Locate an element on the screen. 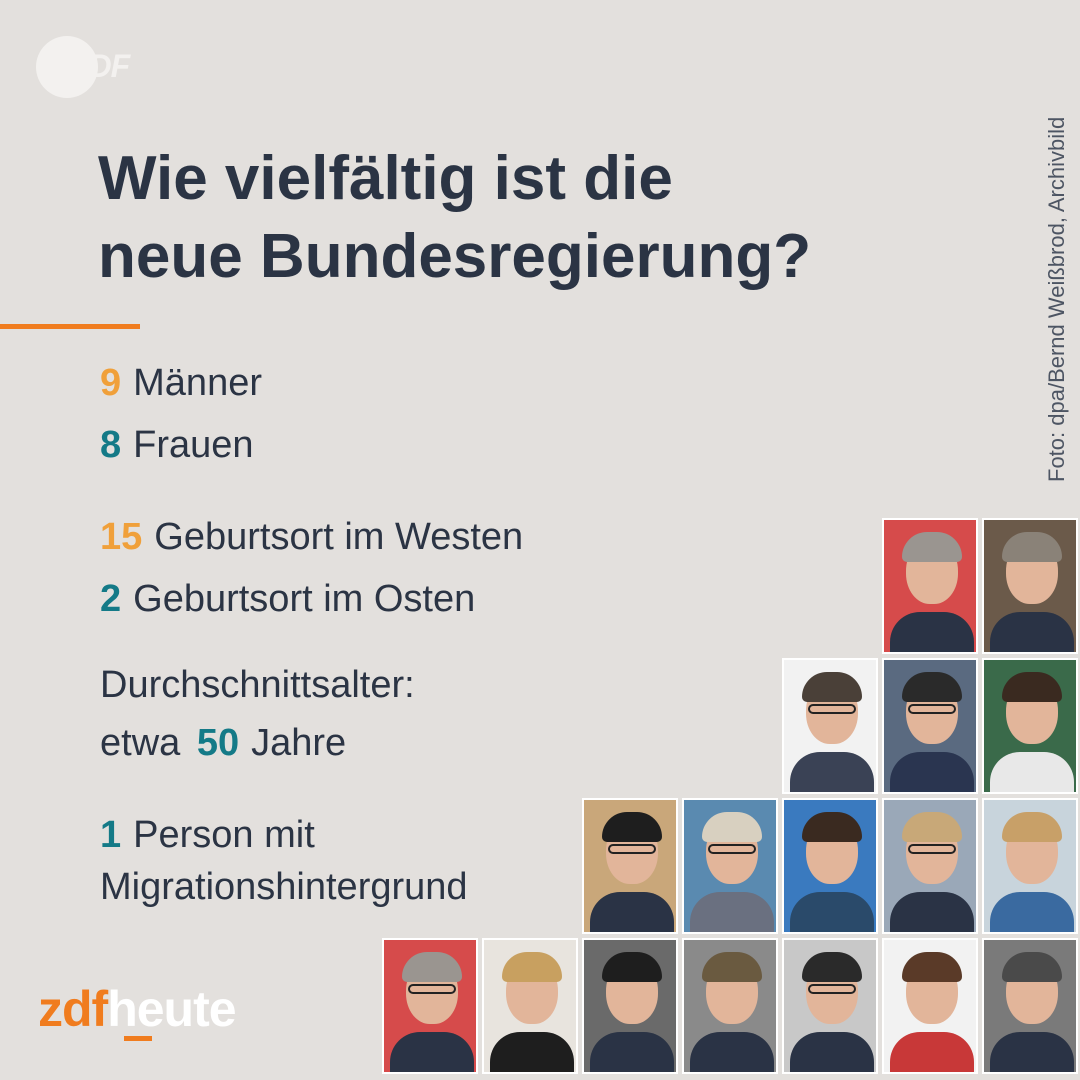  stat-migration-line-2: Migrationshintergrund is located at coordinates (284, 887).